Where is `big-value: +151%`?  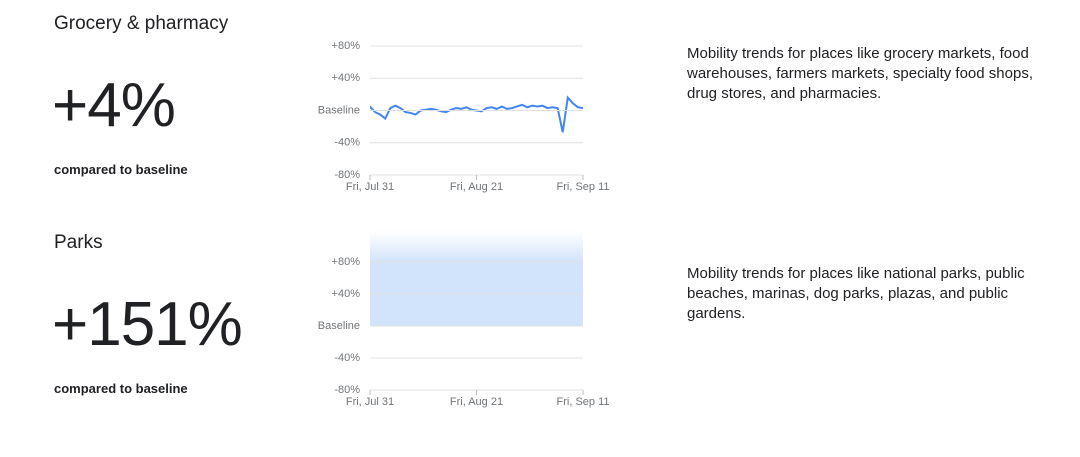
big-value: +151% is located at coordinates (147, 324).